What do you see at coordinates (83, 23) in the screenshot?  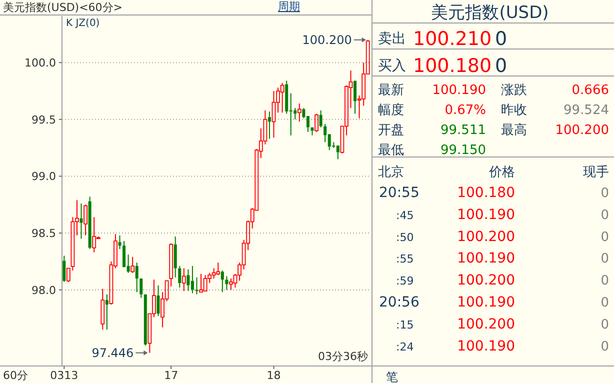 I see `chart-subtitle: K JZ(0)` at bounding box center [83, 23].